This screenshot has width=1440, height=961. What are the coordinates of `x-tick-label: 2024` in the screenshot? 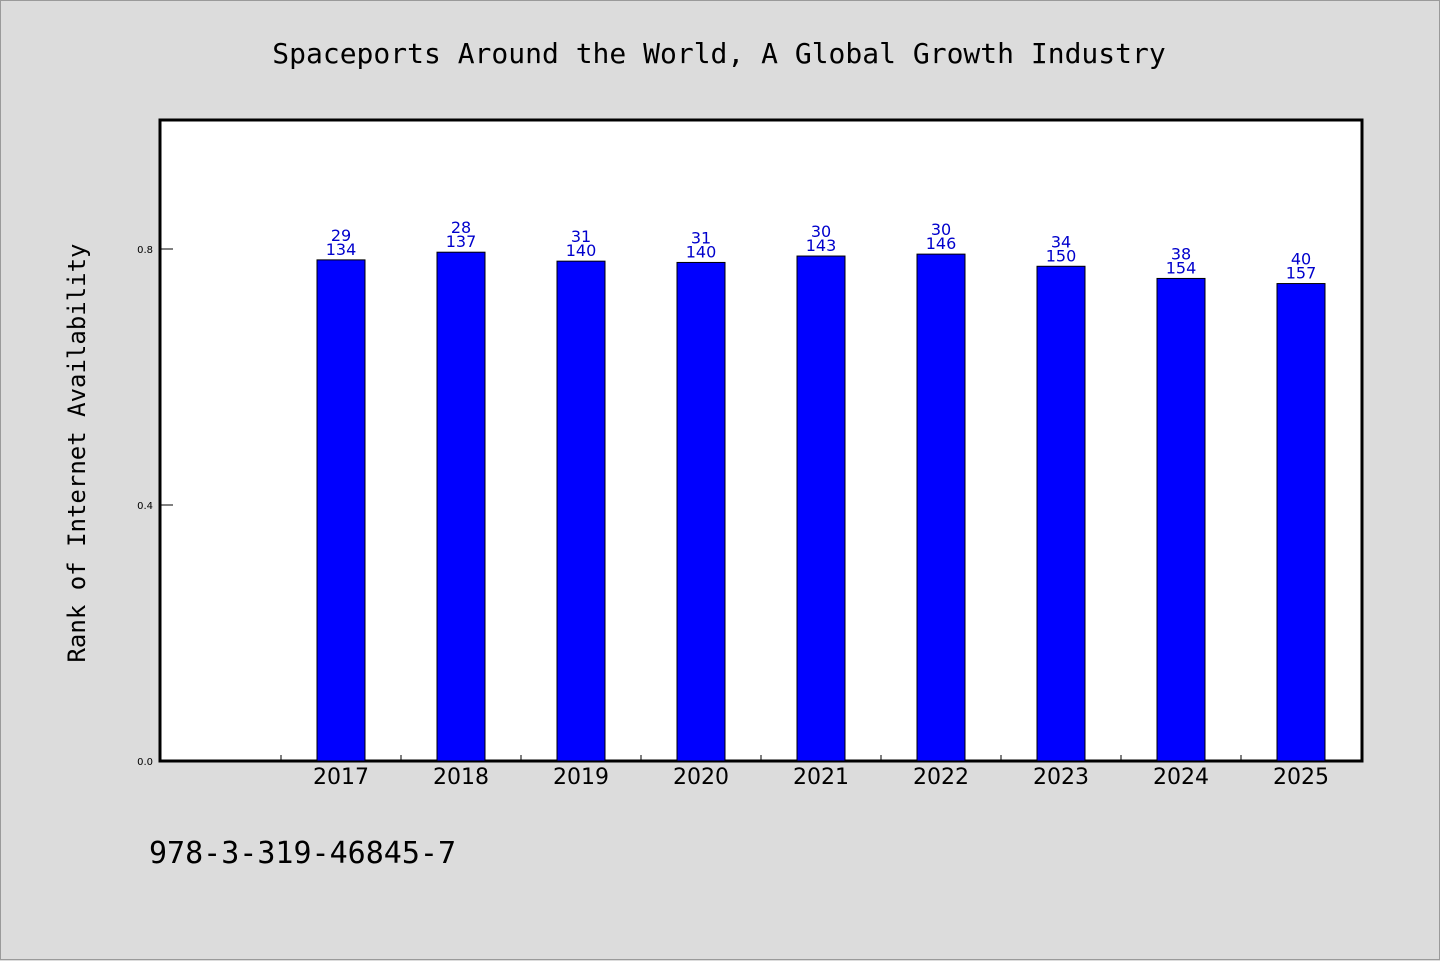 It's located at (1181, 777).